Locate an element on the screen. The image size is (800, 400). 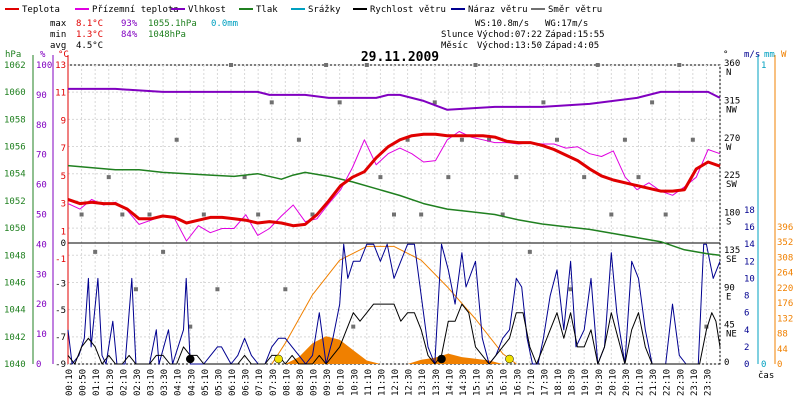
pct-tick: 60 is located at coordinates (41, 186).